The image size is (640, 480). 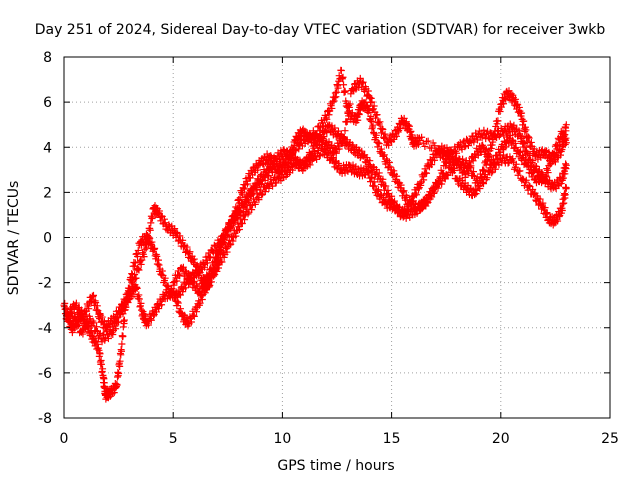 I want to click on x-tick-label: 15, so click(x=392, y=439).